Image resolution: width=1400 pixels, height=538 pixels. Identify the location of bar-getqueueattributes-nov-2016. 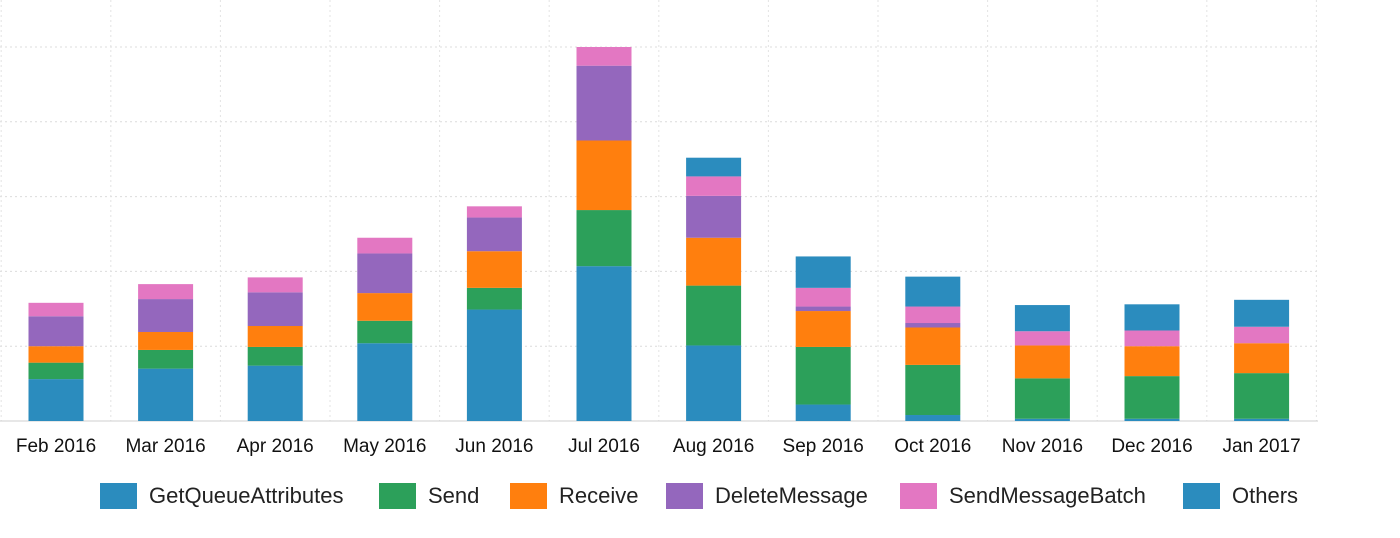
(1042, 419).